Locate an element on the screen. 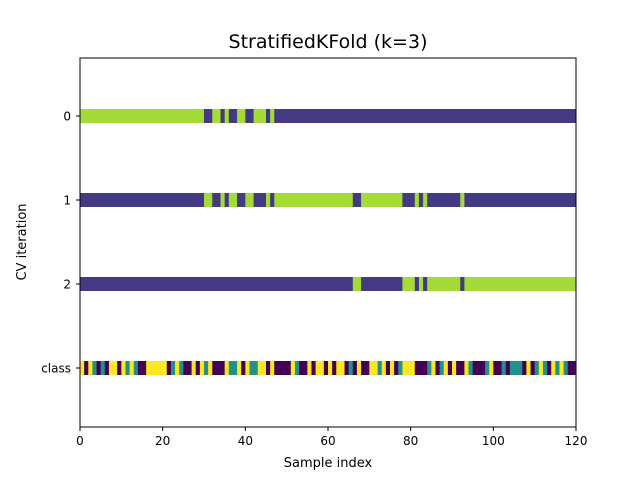 The image size is (640, 484). x-axis-label: Sample index is located at coordinates (328, 463).